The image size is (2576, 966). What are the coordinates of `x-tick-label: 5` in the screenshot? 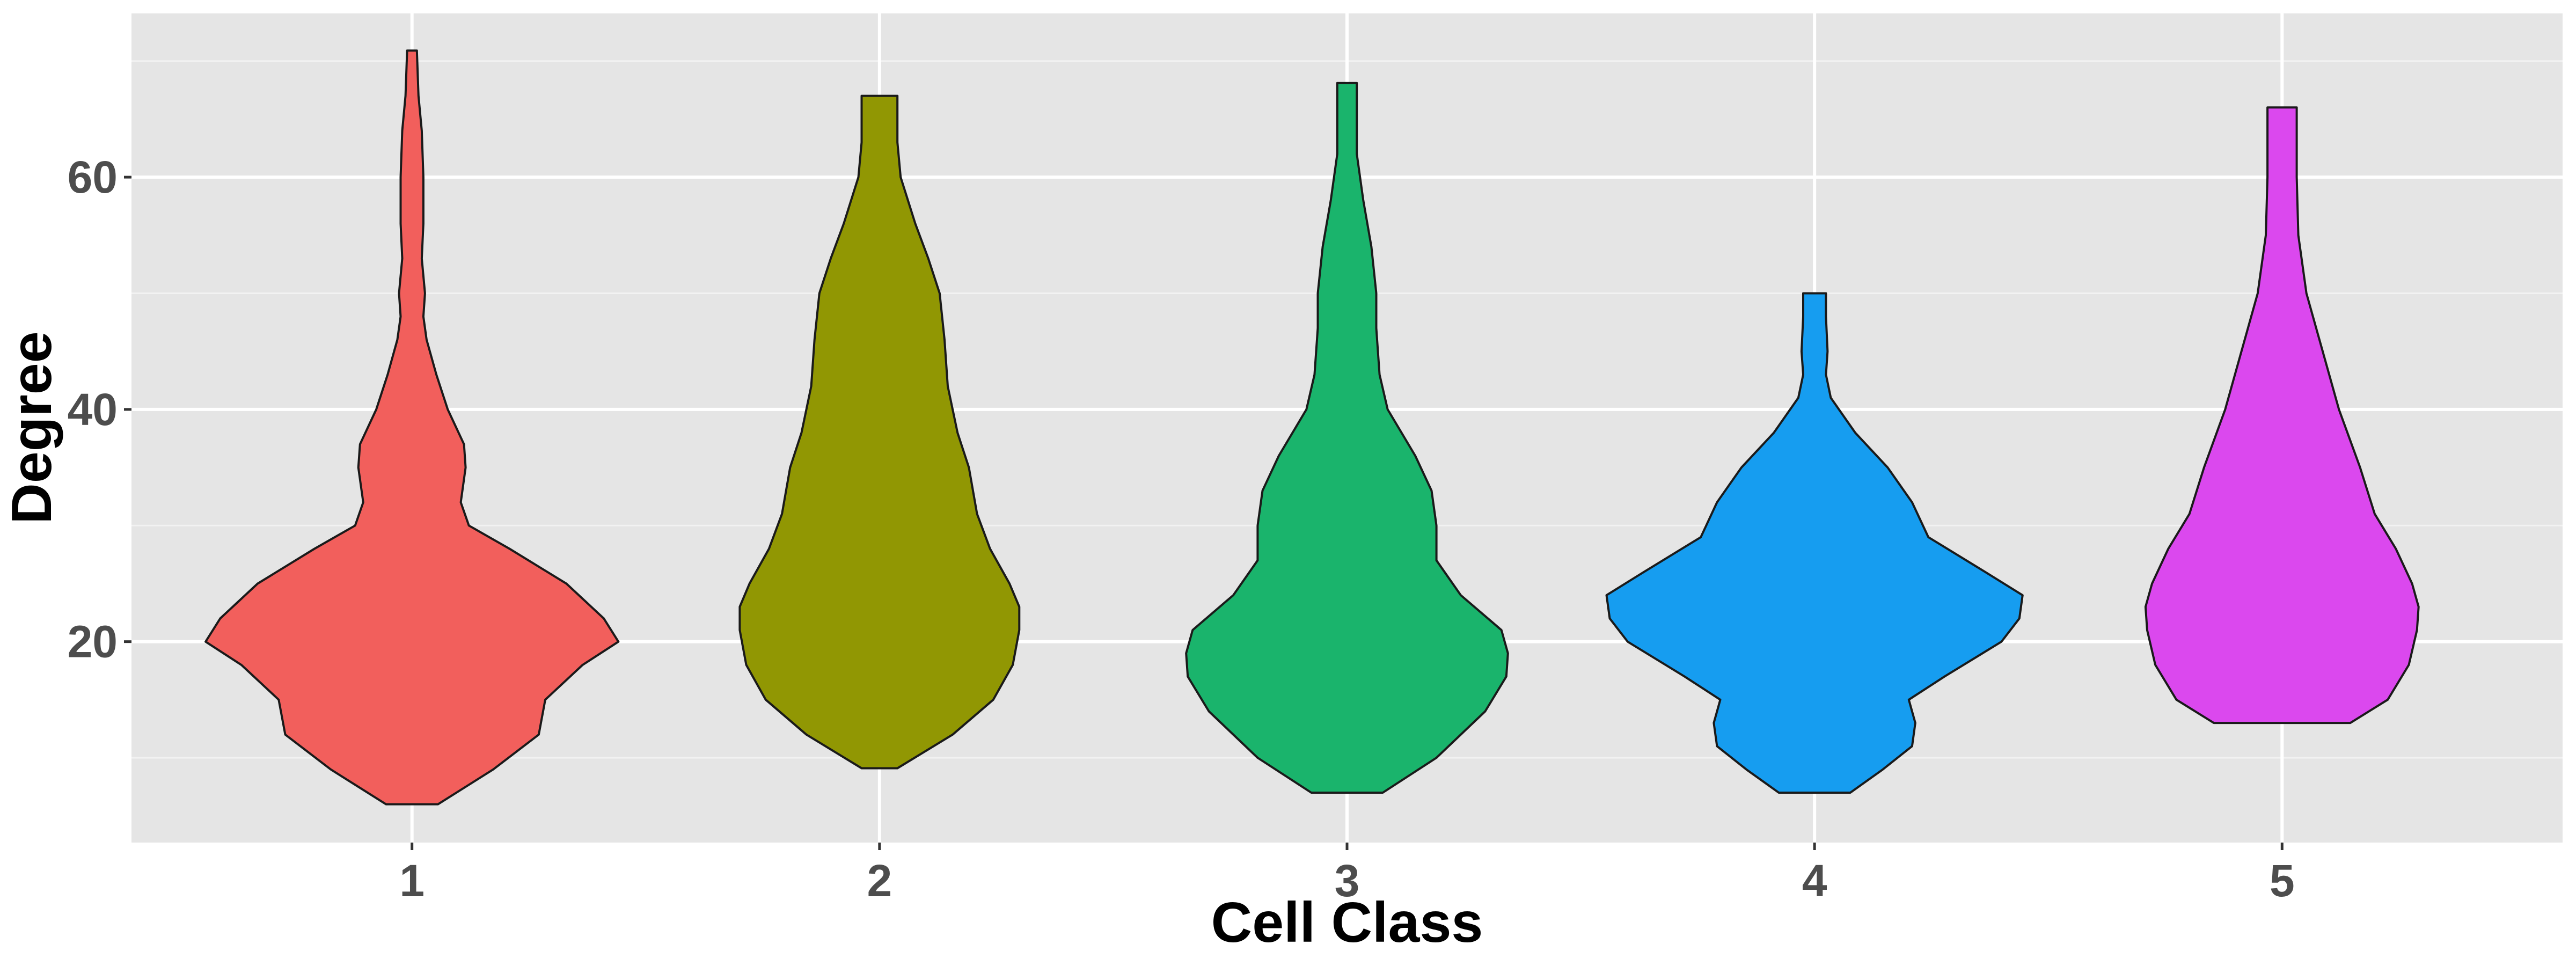 It's located at (2282, 880).